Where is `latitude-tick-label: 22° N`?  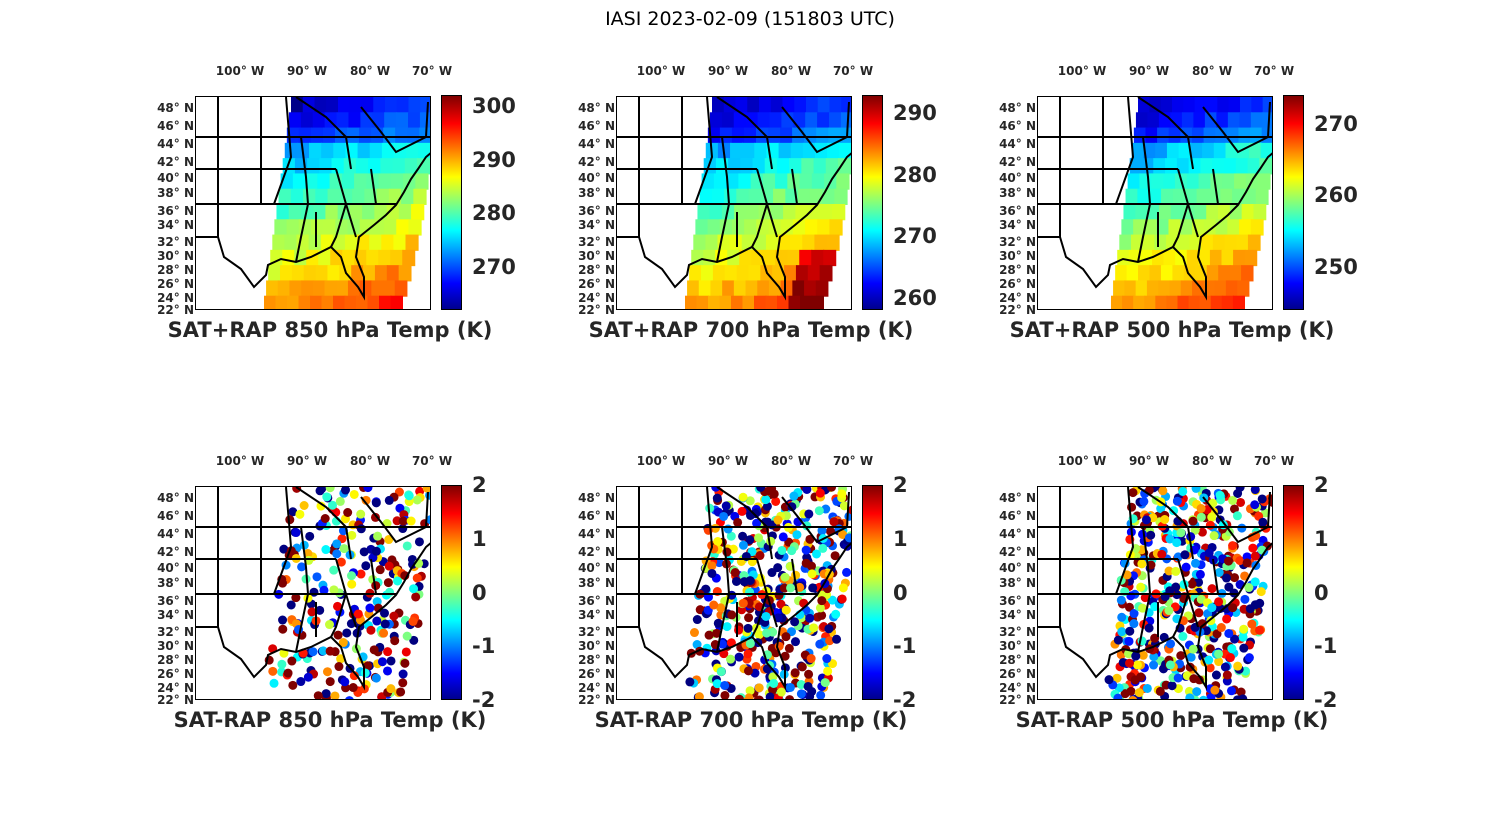 latitude-tick-label: 22° N is located at coordinates (175, 310).